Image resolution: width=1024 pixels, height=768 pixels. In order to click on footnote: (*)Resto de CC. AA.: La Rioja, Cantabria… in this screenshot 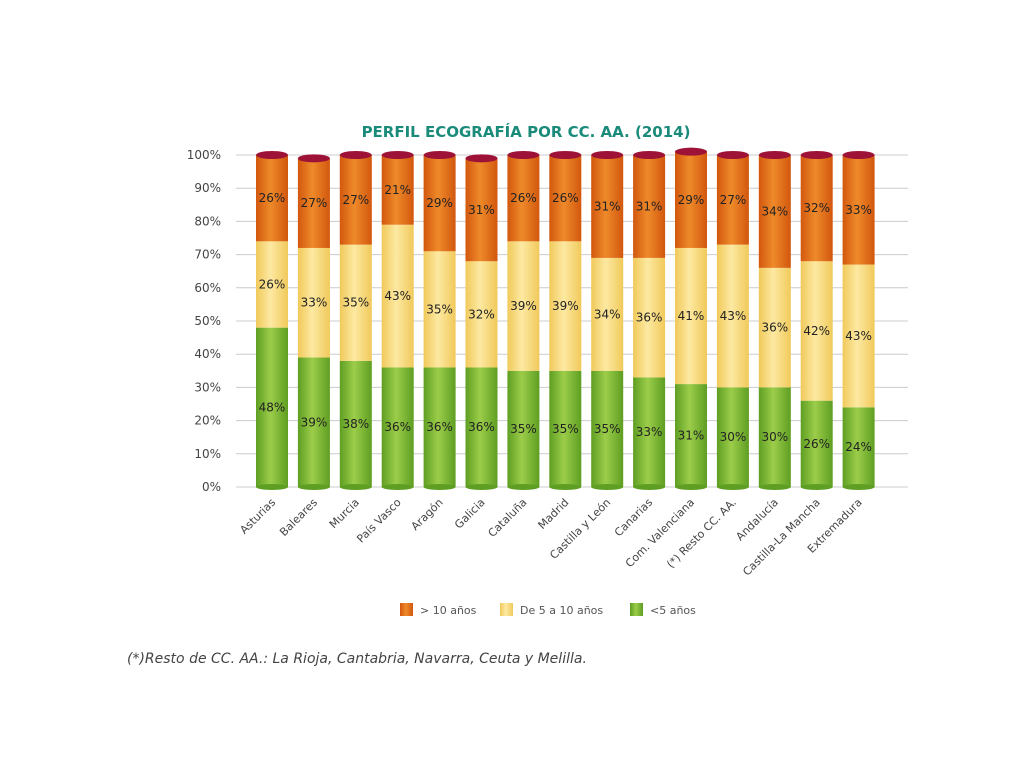, I will do `click(357, 659)`.